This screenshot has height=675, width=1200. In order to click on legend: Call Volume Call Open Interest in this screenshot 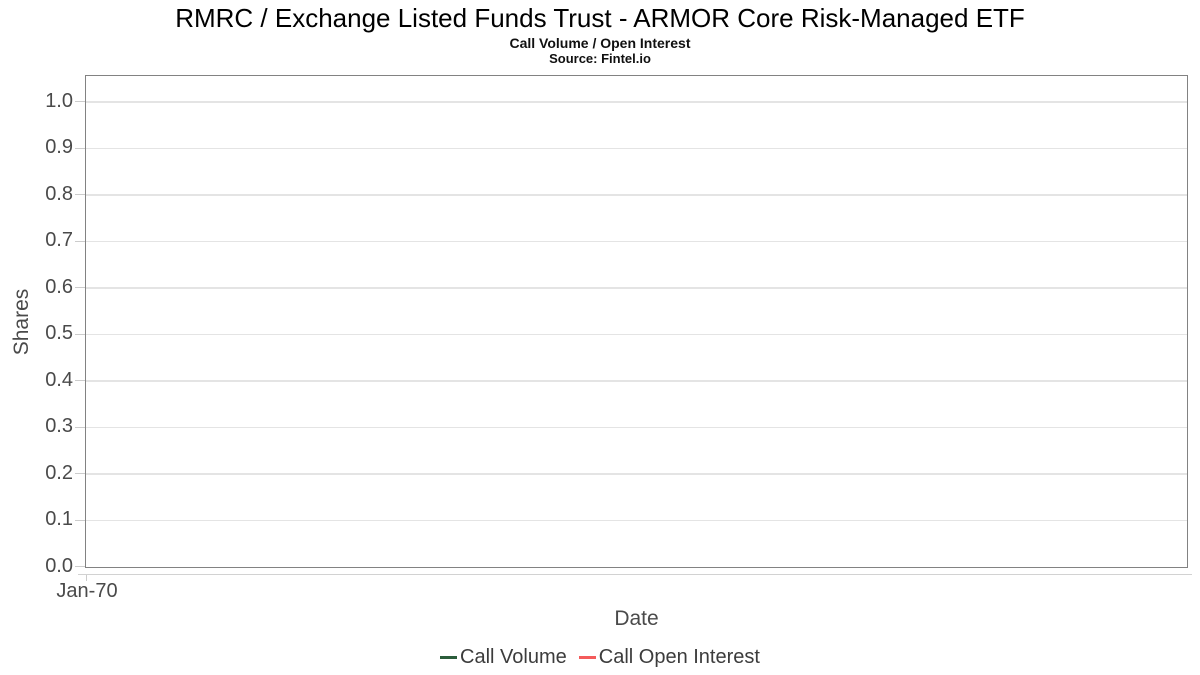, I will do `click(600, 657)`.